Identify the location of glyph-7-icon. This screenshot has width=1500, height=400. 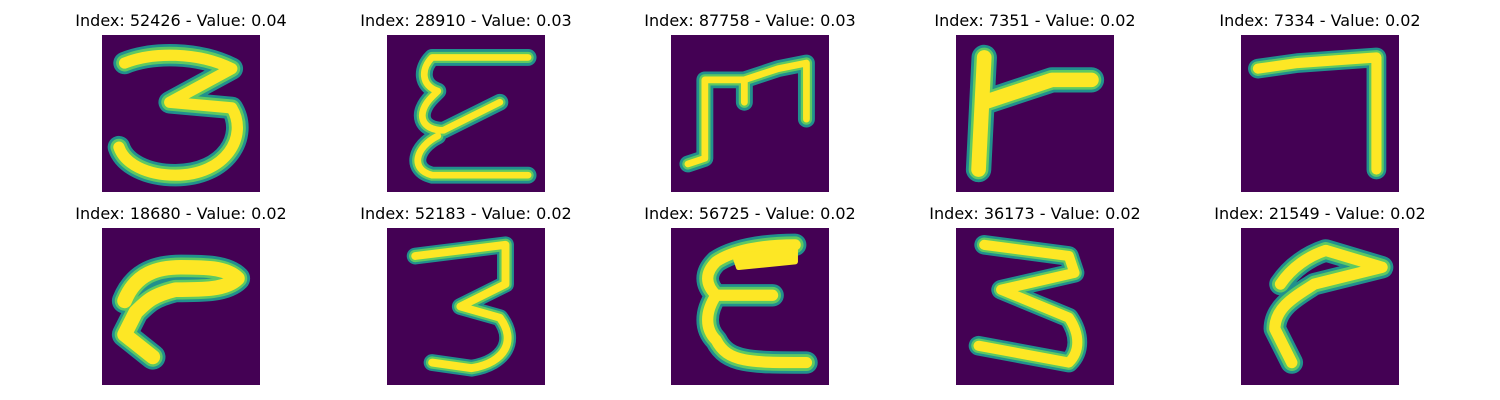
(1317, 113).